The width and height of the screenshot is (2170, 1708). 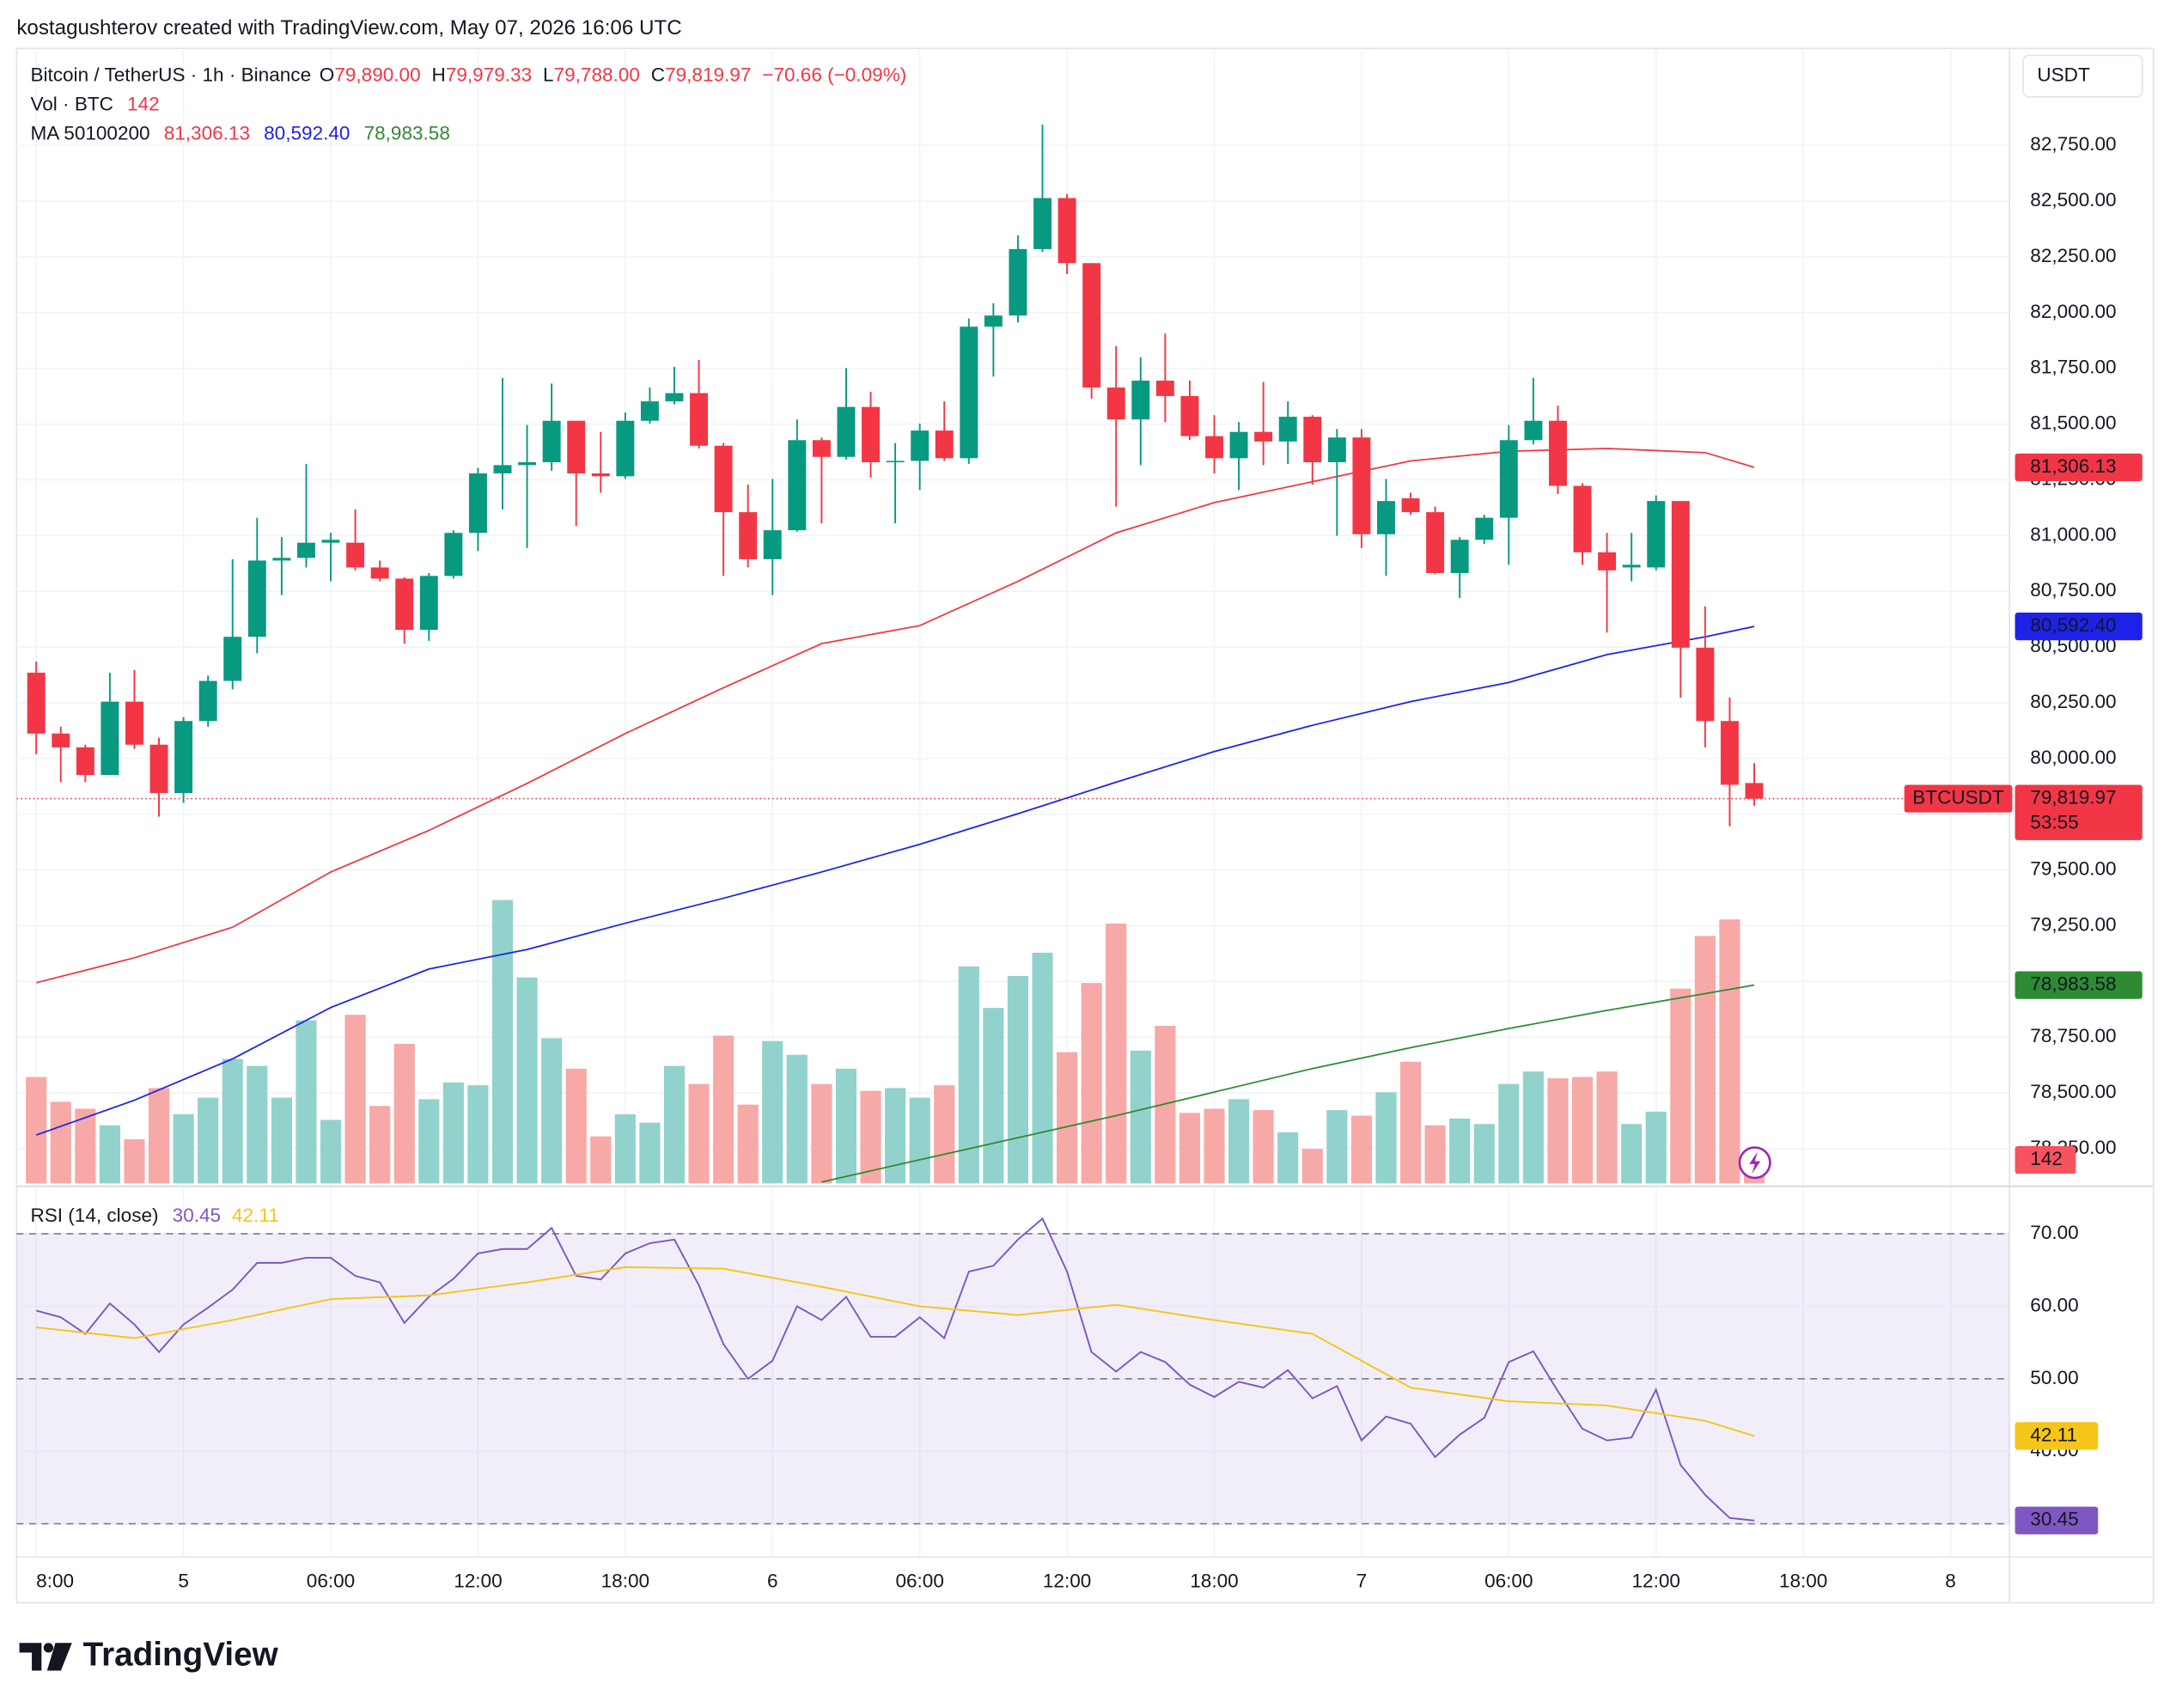 I want to click on y-tick-label: 60.00, so click(x=2054, y=1304).